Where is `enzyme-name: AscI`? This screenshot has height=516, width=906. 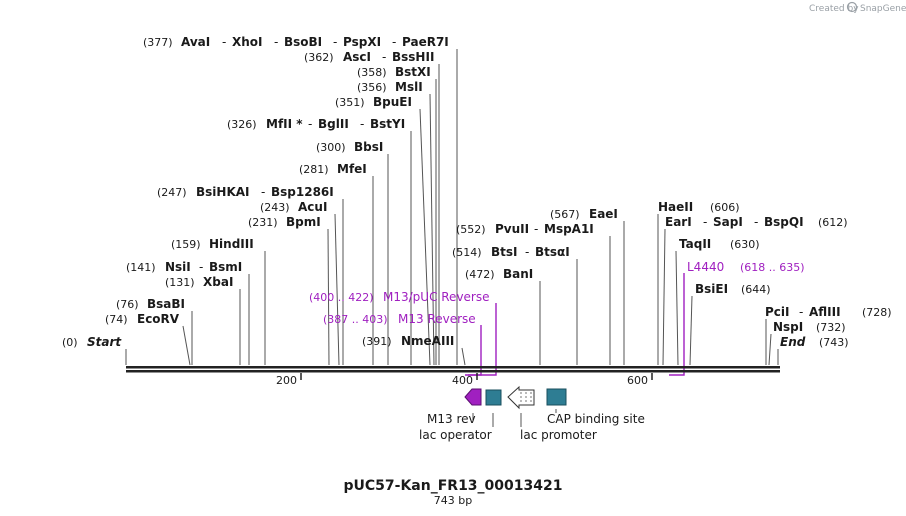 enzyme-name: AscI is located at coordinates (357, 57).